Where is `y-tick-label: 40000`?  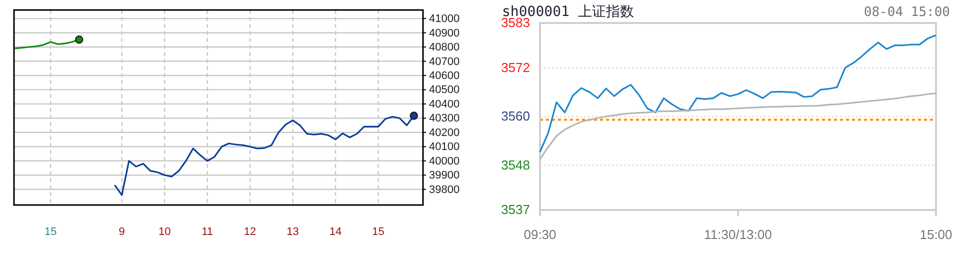 y-tick-label: 40000 is located at coordinates (444, 161).